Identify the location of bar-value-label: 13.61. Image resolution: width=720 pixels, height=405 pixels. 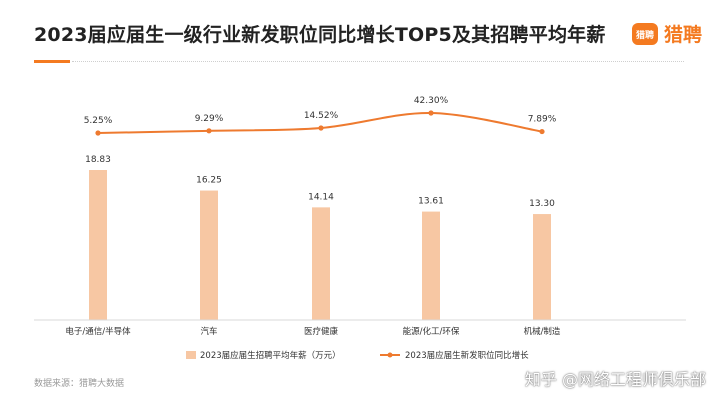
(431, 202).